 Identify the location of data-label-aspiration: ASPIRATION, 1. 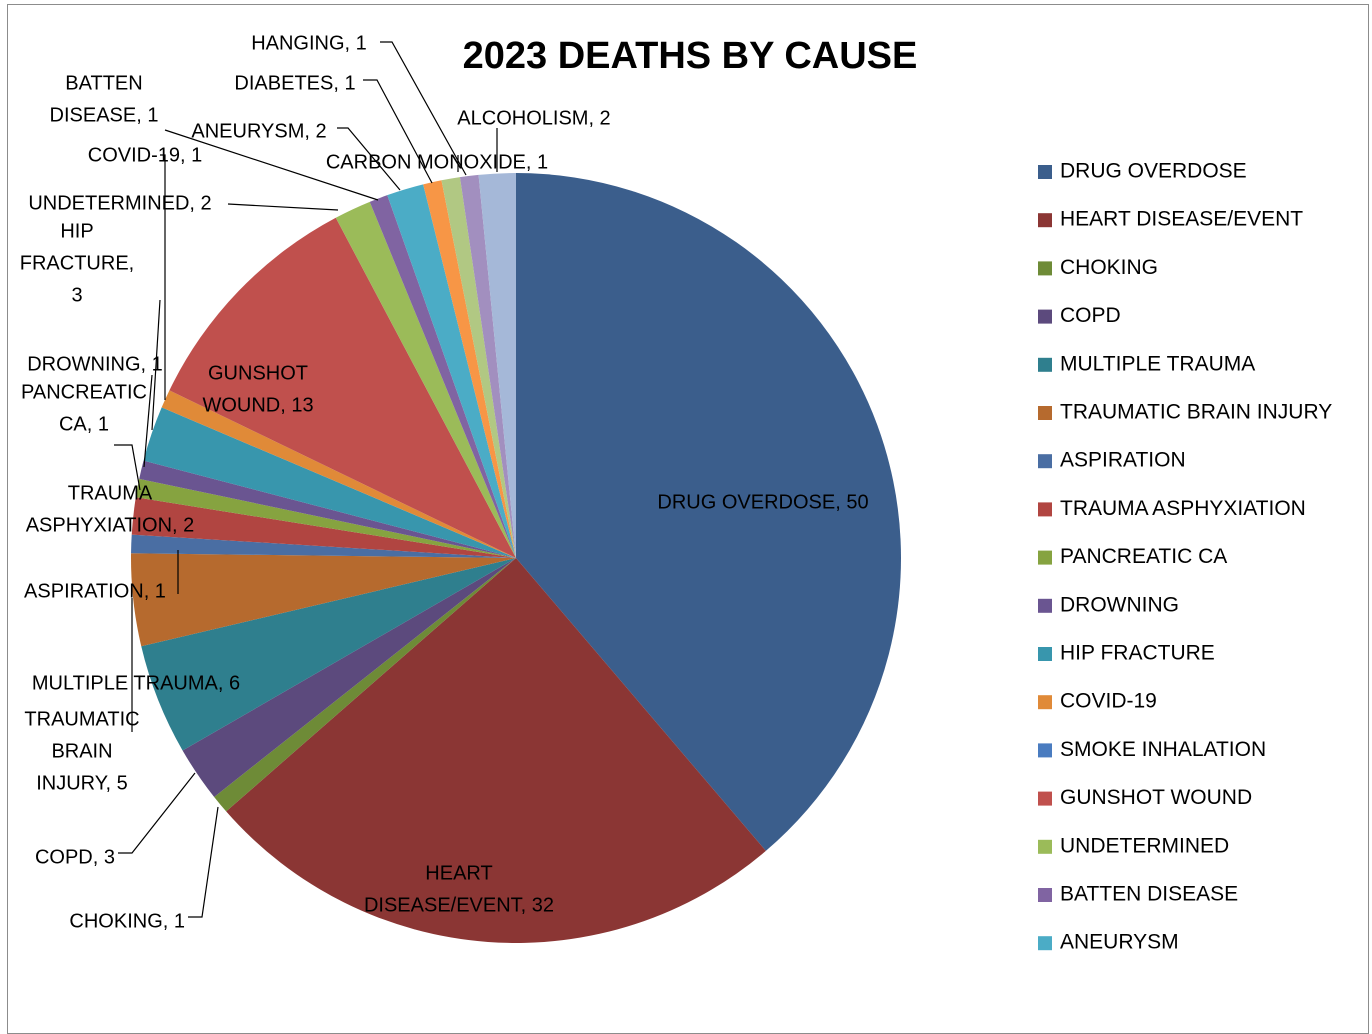
(95, 591).